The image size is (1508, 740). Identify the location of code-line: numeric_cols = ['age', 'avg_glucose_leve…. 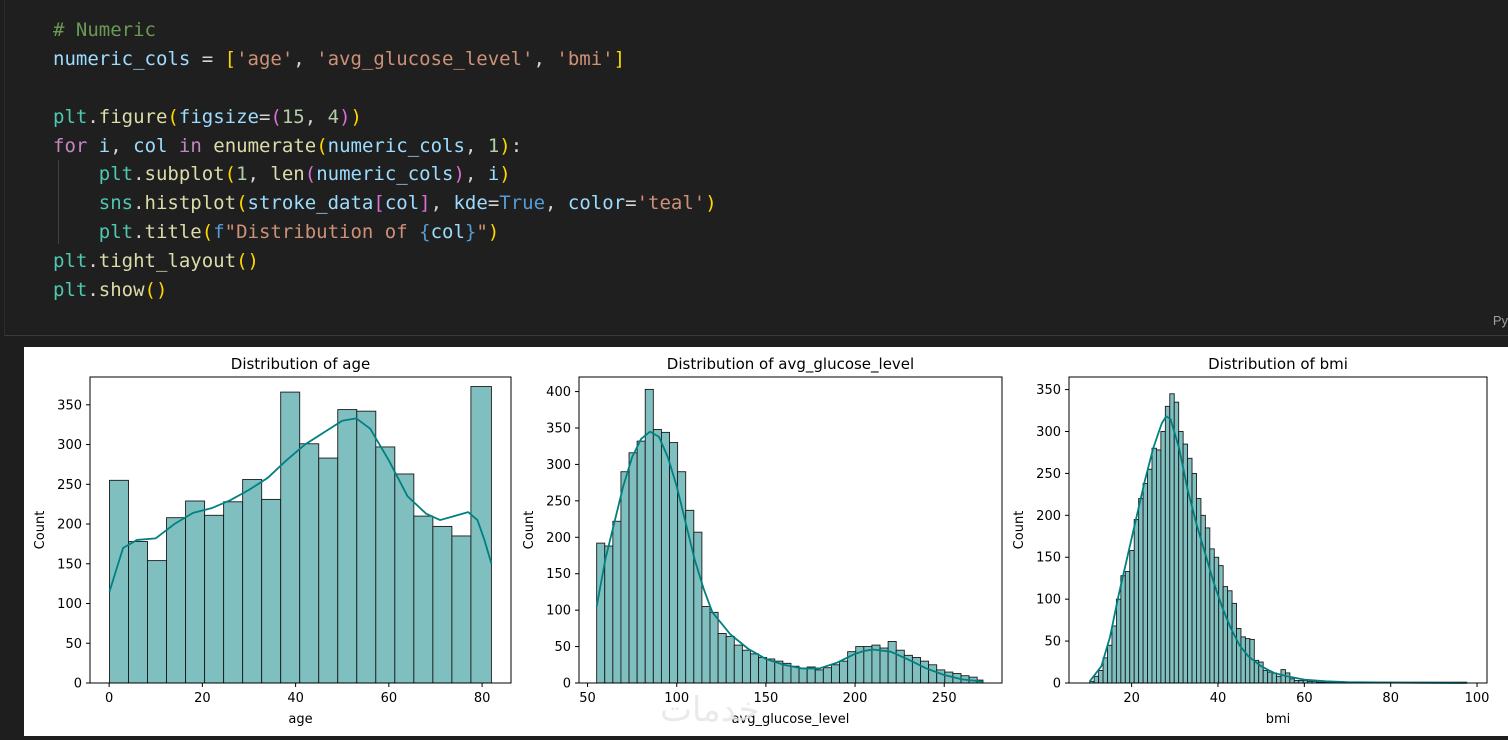
(385, 59).